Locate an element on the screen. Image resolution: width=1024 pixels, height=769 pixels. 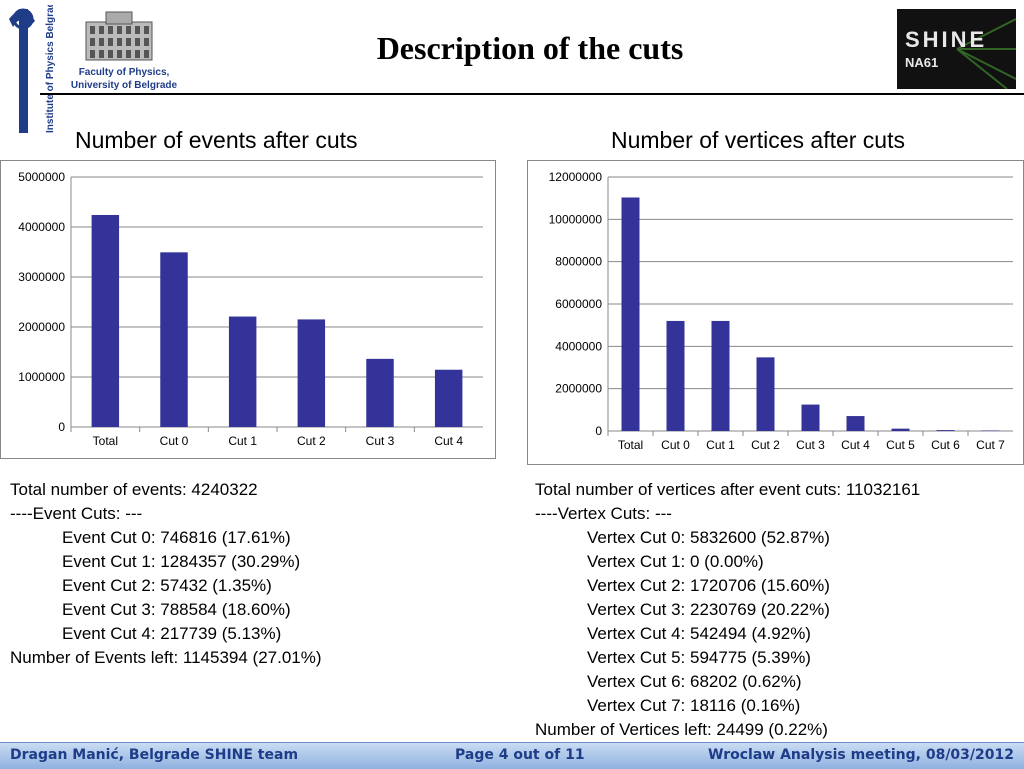
footer-page: Page 4 out of 11 is located at coordinates (520, 755).